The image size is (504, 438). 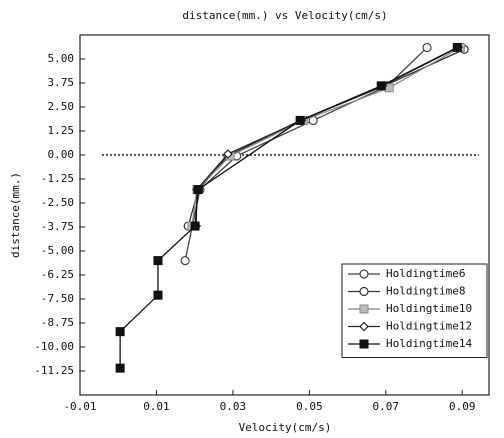 What do you see at coordinates (61, 130) in the screenshot?
I see `y-tick-label: 1.25` at bounding box center [61, 130].